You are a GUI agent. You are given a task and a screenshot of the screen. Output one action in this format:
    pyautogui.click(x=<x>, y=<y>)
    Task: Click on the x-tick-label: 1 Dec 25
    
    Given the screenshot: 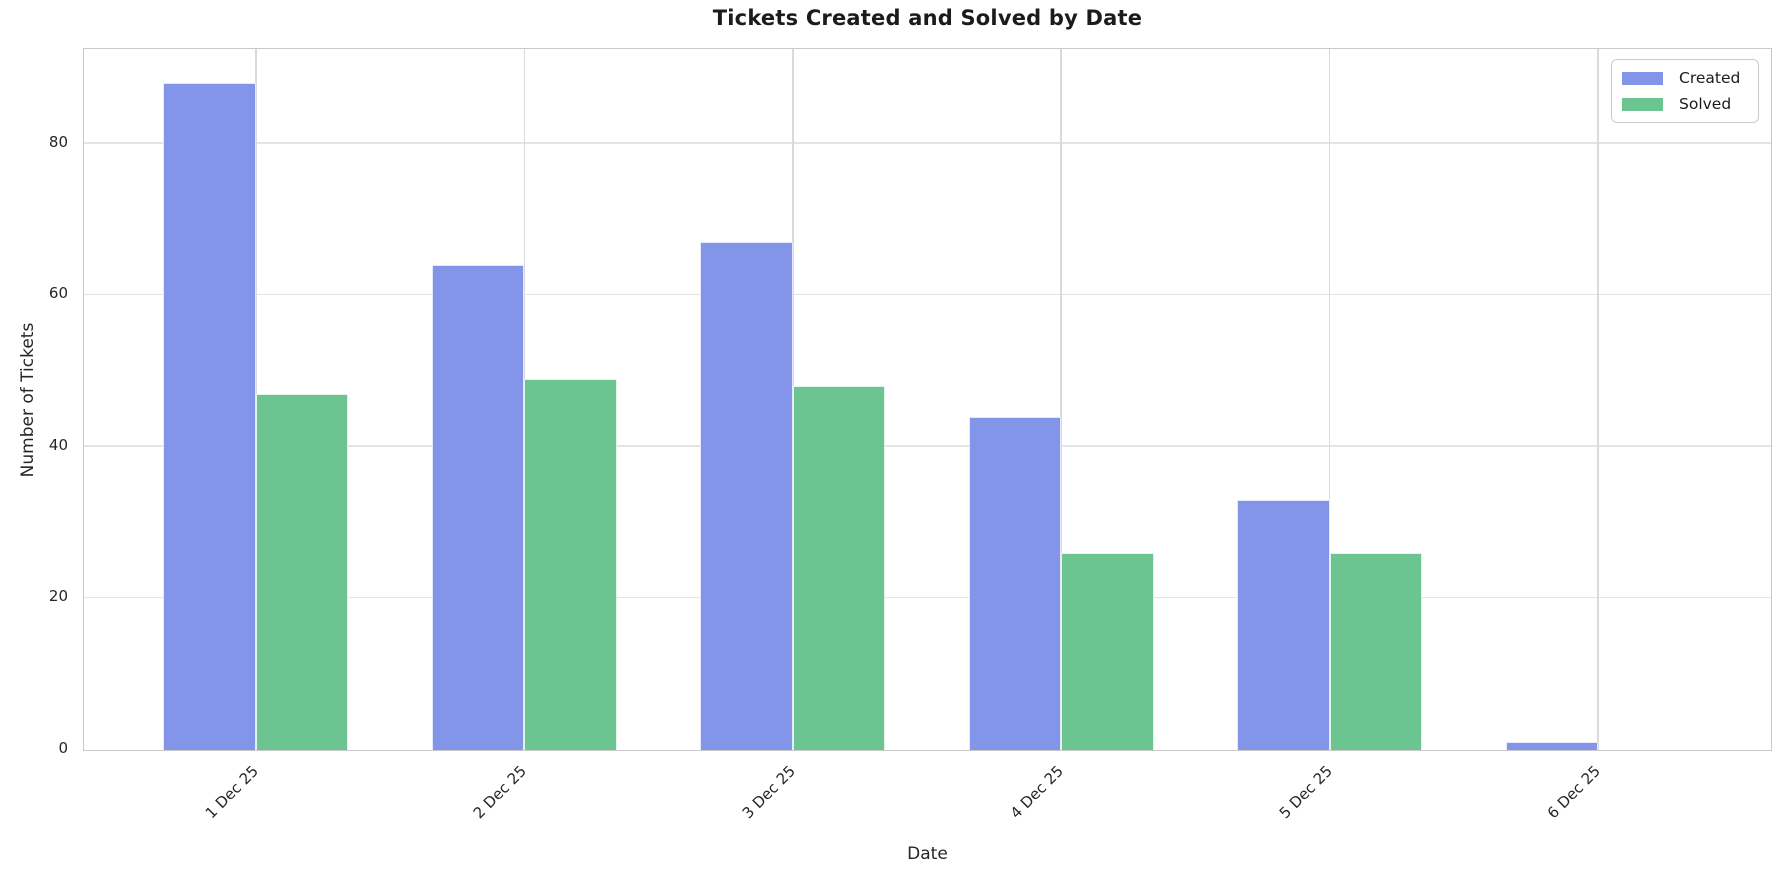 What is the action you would take?
    pyautogui.click(x=231, y=792)
    